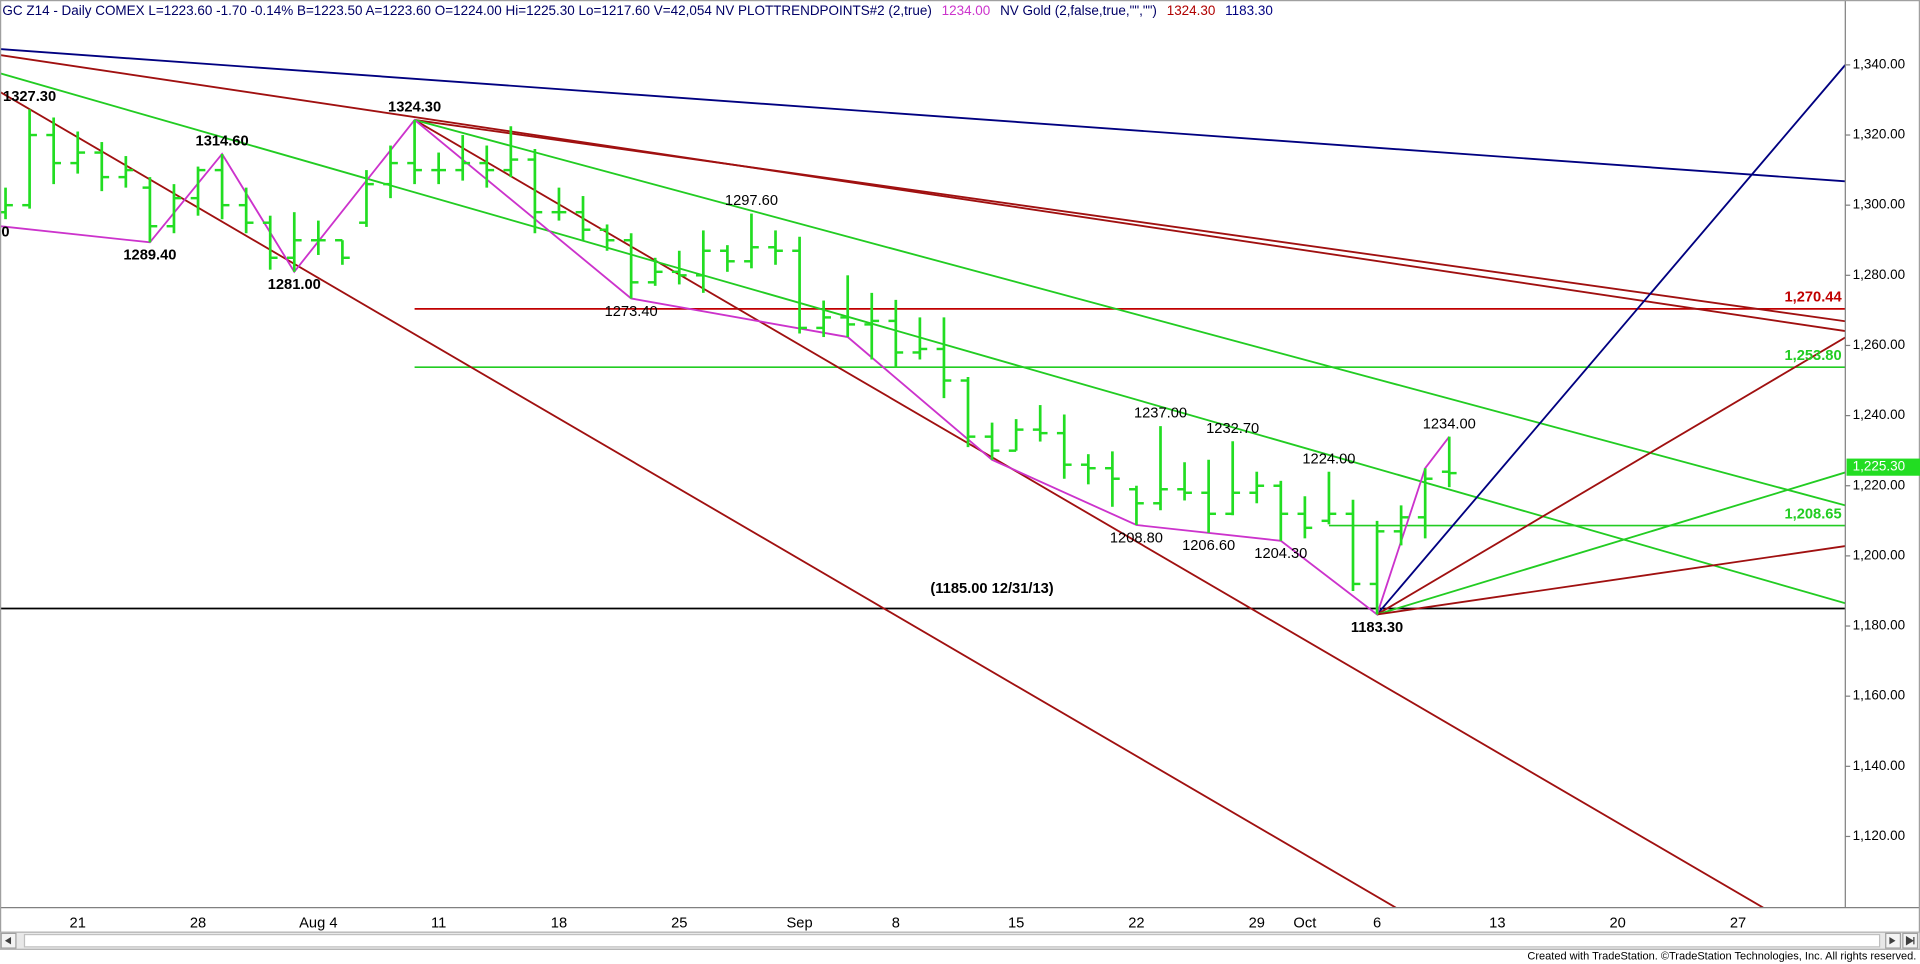 Image resolution: width=1920 pixels, height=964 pixels. Describe the element at coordinates (1160, 414) in the screenshot. I see `pivot-label: 1237.00` at that location.